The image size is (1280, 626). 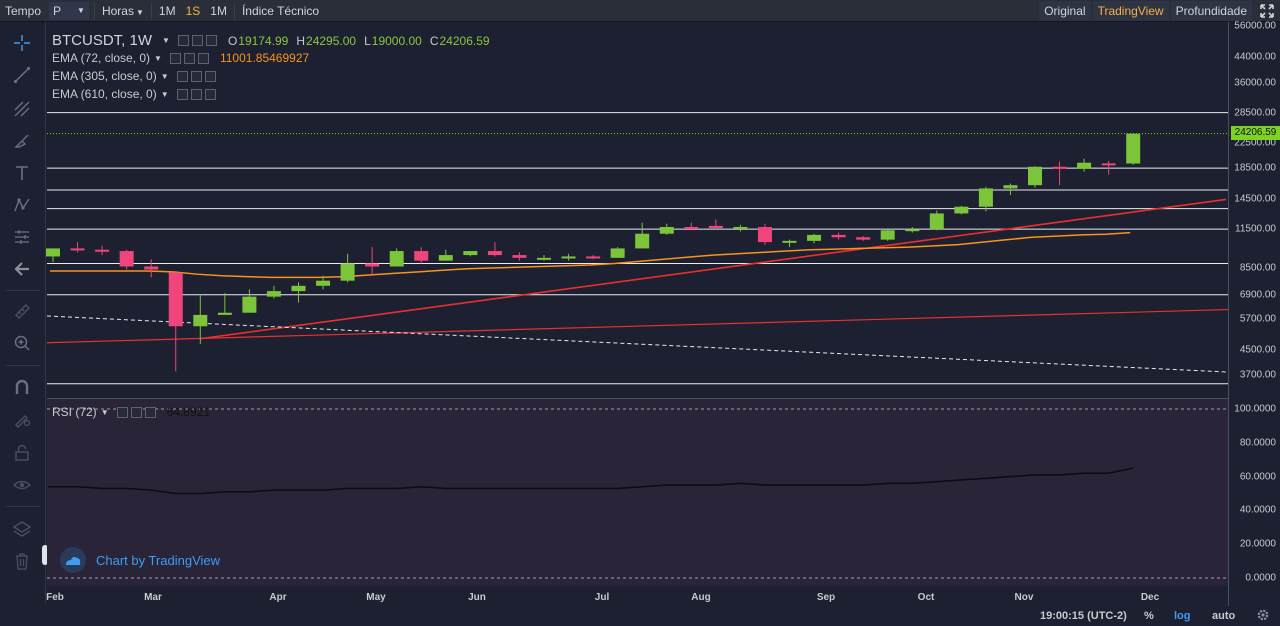 I want to click on trend-line-icon, so click(x=22, y=75).